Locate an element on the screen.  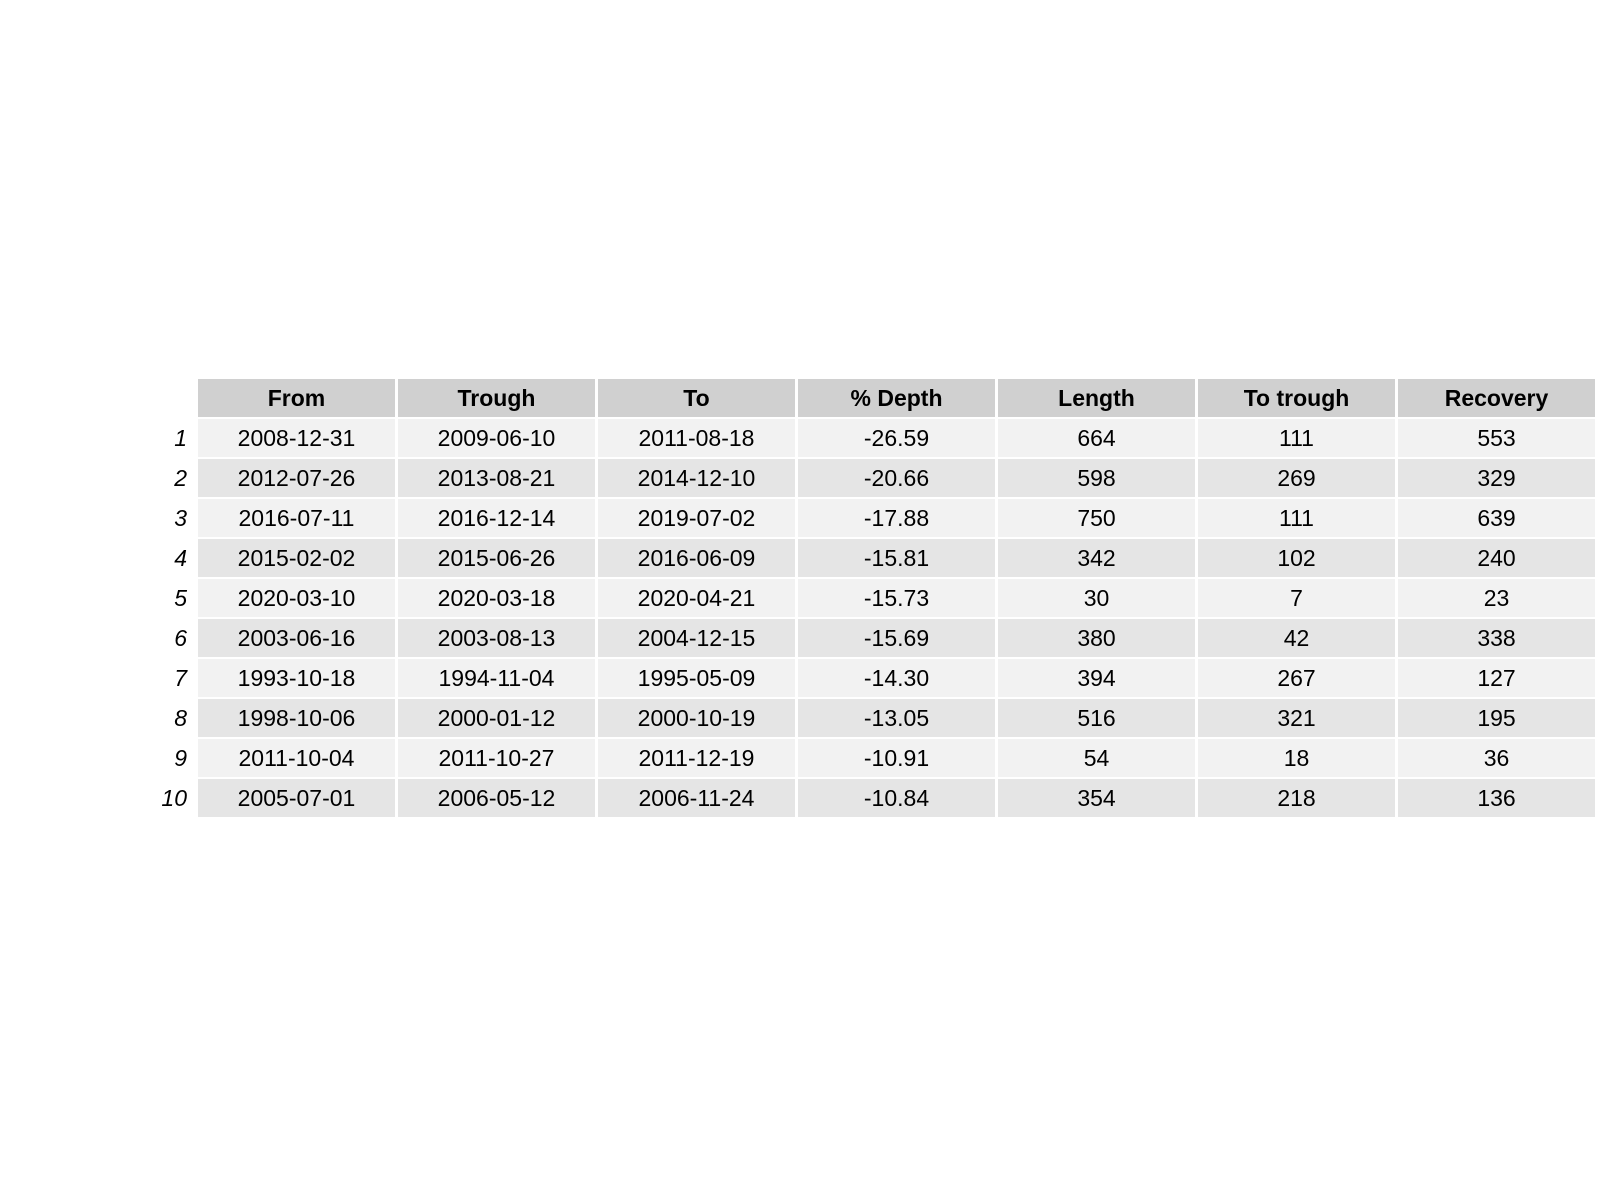
cell-length: 750 is located at coordinates (1096, 518).